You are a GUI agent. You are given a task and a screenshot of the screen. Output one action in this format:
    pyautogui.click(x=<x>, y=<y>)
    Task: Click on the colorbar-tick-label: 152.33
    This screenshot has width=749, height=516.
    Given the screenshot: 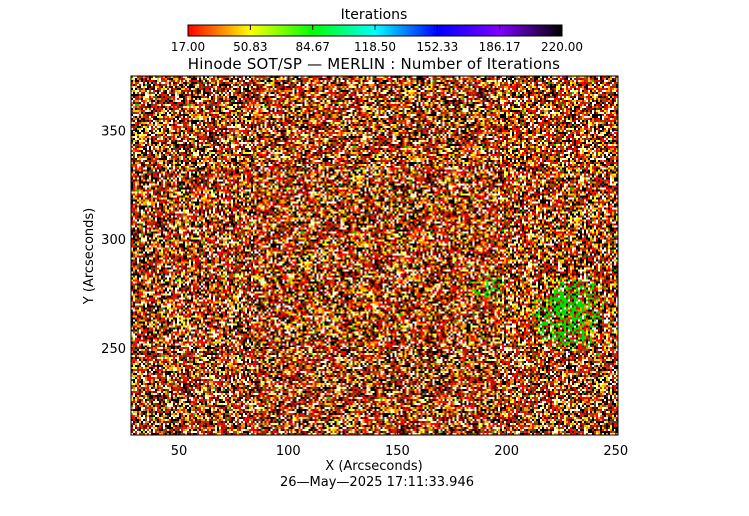 What is the action you would take?
    pyautogui.click(x=437, y=47)
    